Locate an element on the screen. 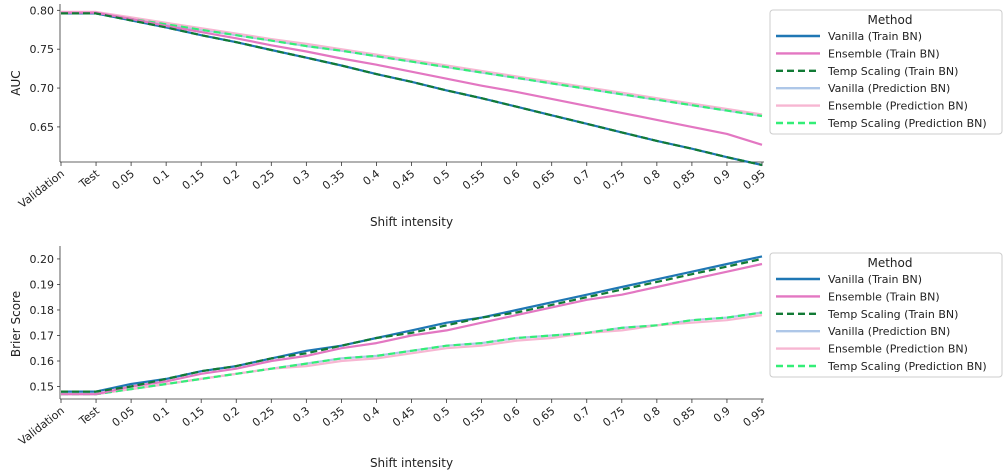  series-line-temp-scaling-prediction-bn is located at coordinates (412, 353).